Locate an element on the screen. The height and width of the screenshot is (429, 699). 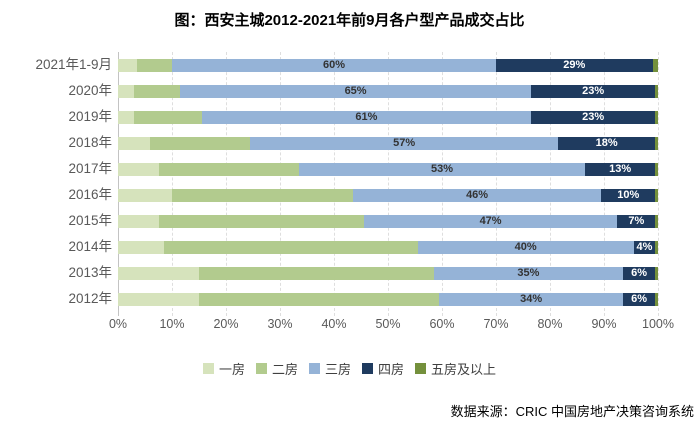
legend-label: 一房 is located at coordinates (231, 369).